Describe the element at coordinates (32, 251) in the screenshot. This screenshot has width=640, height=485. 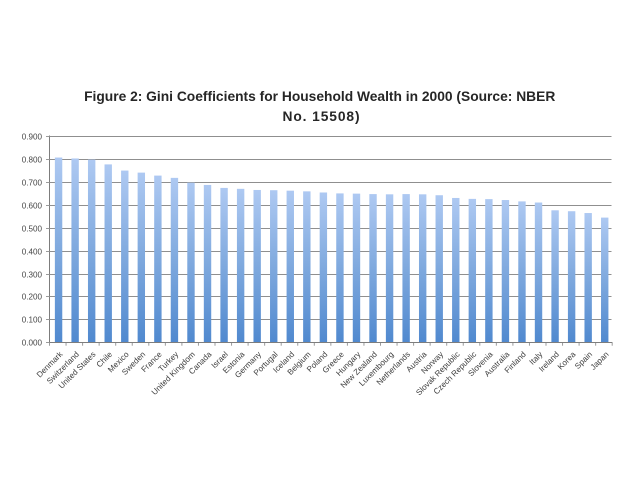
I see `svg-text: 0.400` at that location.